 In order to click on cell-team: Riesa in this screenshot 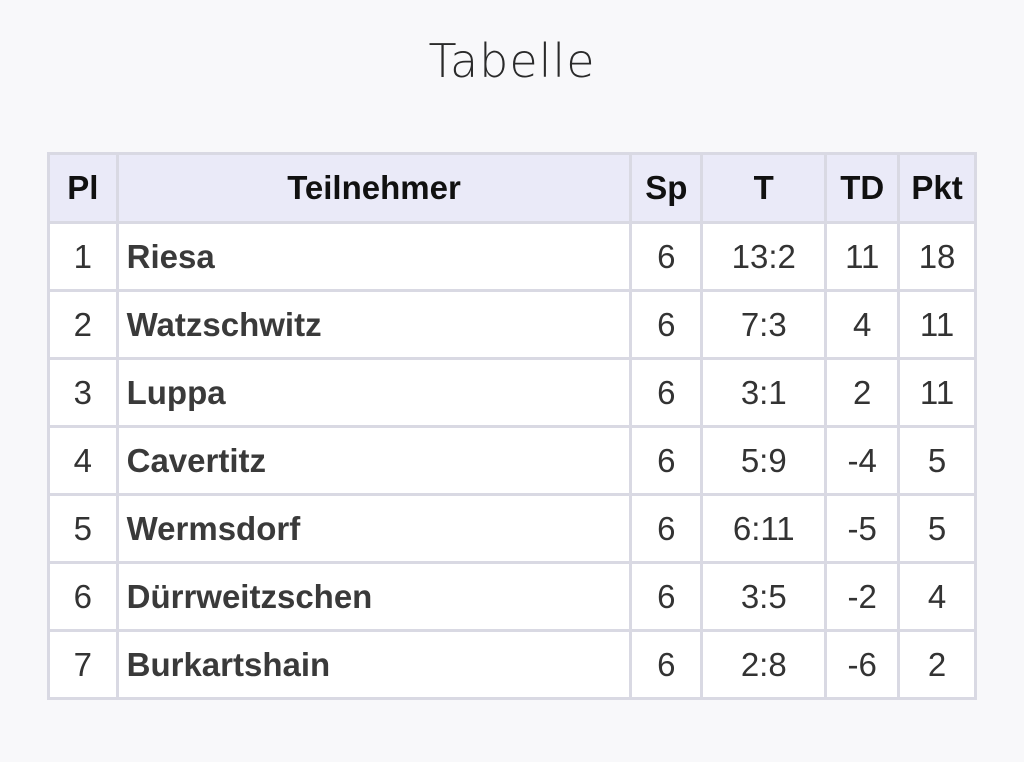, I will do `click(374, 256)`.